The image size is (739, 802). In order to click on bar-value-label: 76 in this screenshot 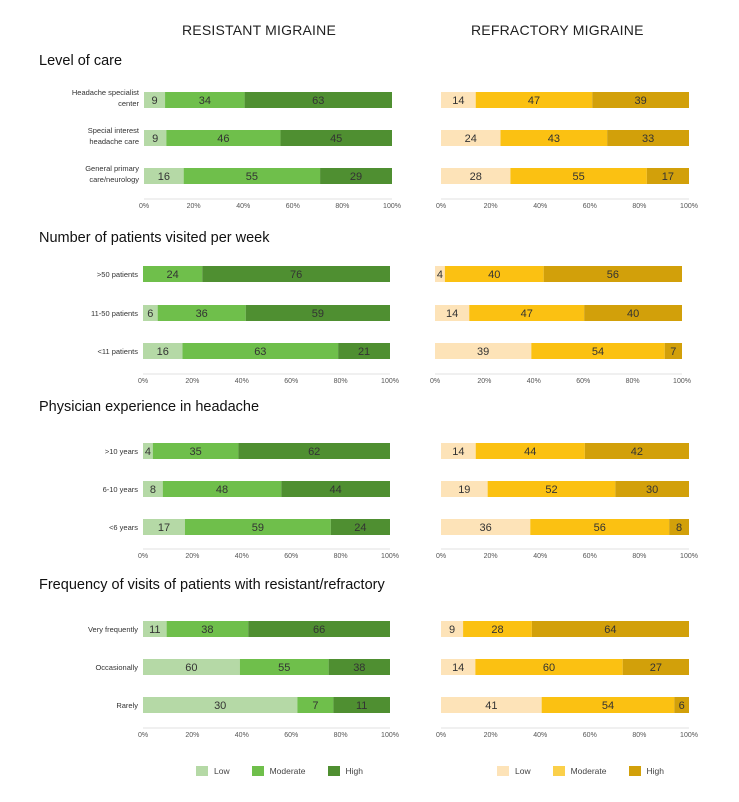, I will do `click(296, 275)`.